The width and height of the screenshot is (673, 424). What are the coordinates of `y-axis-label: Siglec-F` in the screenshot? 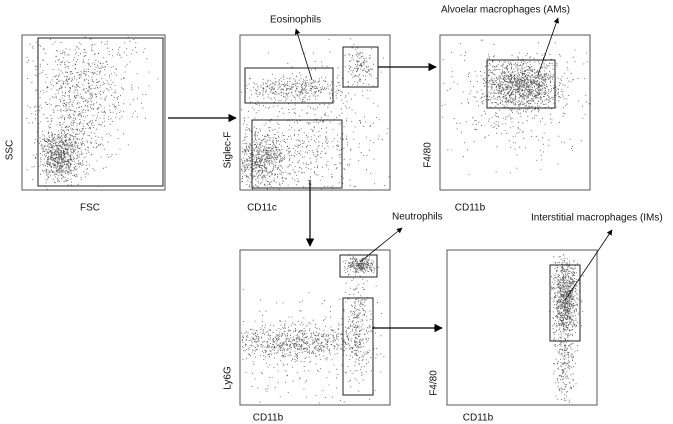 It's located at (228, 150).